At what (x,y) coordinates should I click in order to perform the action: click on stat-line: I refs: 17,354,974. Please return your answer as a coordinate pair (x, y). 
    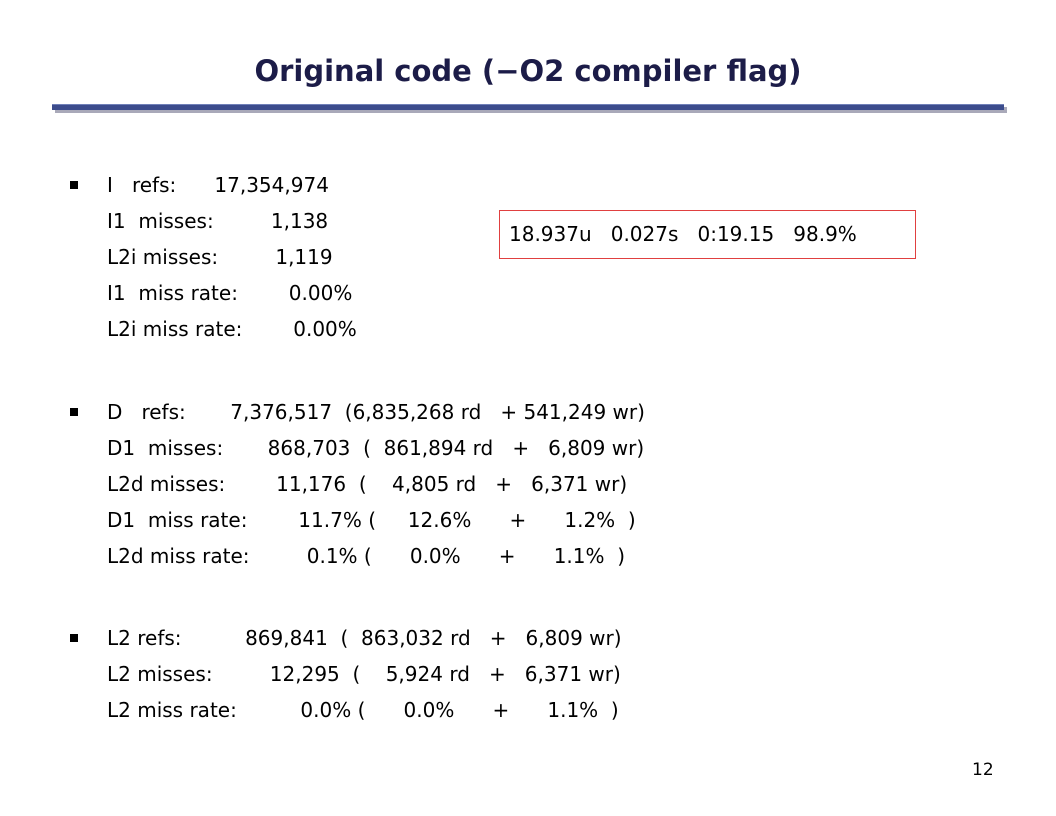
    Looking at the image, I should click on (218, 185).